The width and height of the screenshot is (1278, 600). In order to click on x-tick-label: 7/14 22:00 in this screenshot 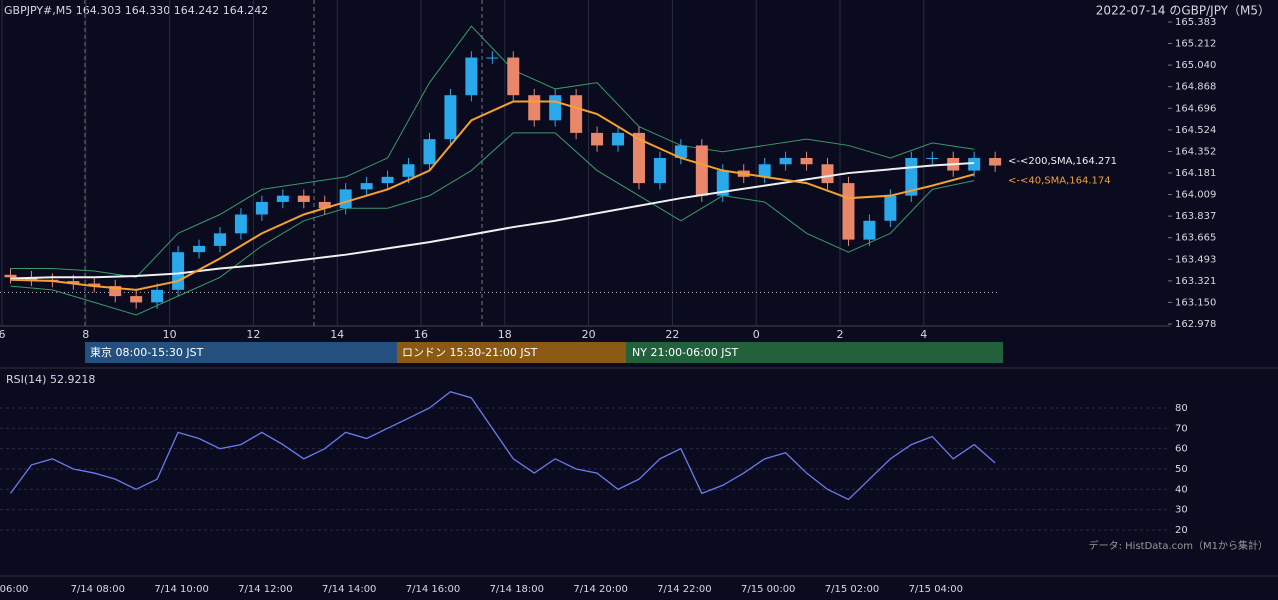, I will do `click(684, 589)`.